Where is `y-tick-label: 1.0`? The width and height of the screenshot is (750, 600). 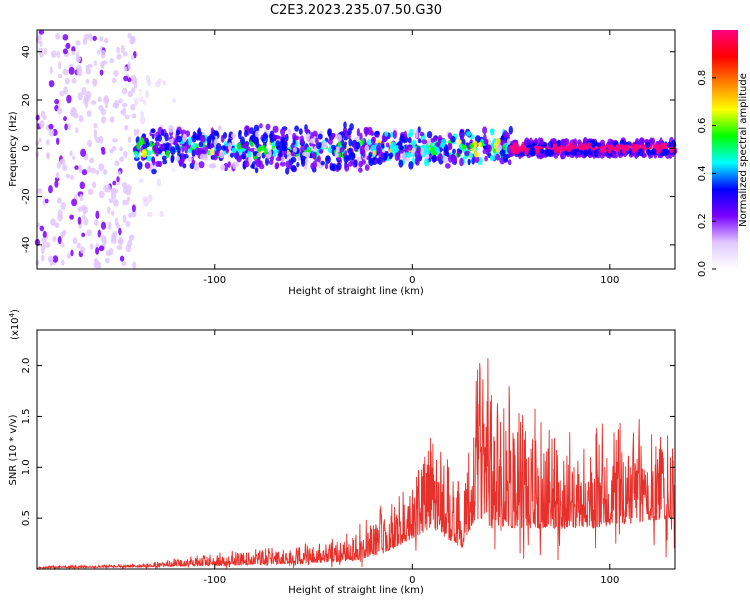 y-tick-label: 1.0 is located at coordinates (26, 467).